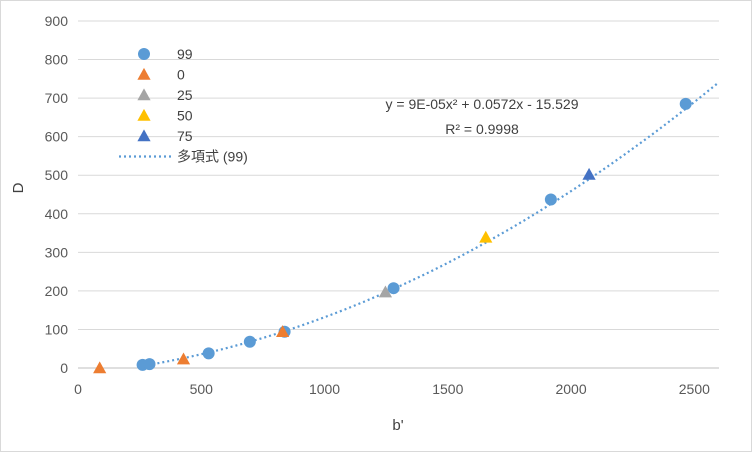 The image size is (752, 452). I want to click on legend: 99 0 25 50 75 多項式 (99), so click(183, 105).